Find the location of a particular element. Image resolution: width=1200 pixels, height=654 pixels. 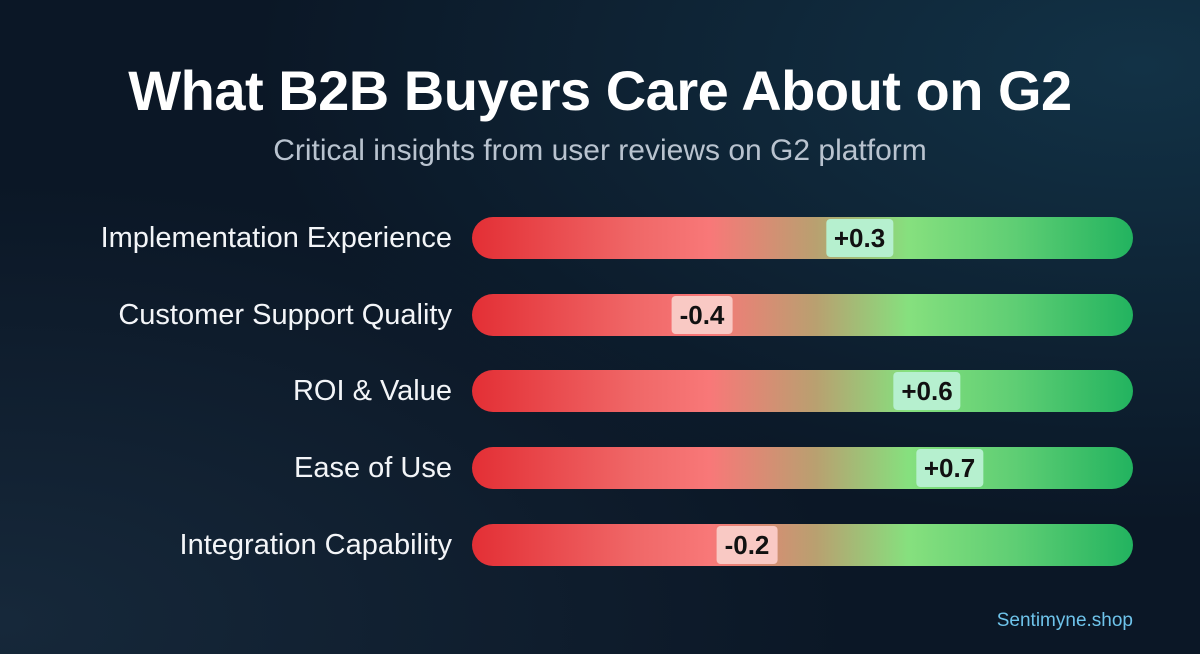

bar-row: Integration Capability -0.2 is located at coordinates (600, 545).